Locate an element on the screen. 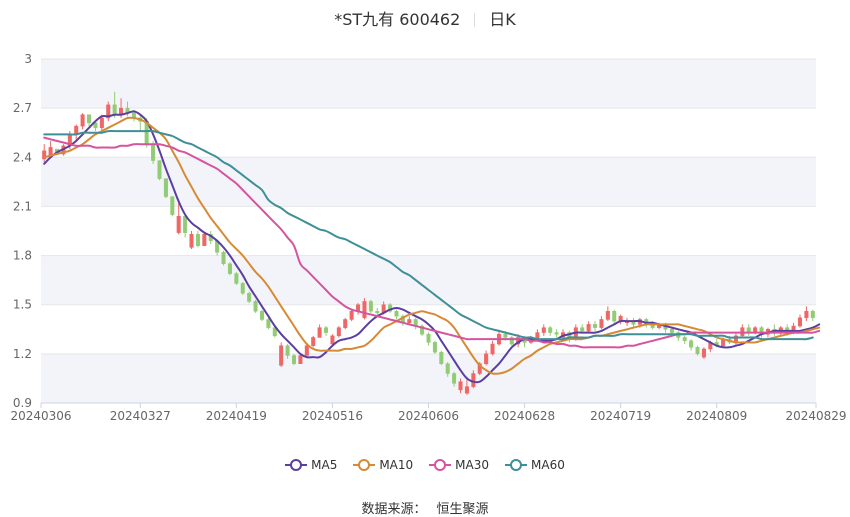 This screenshot has height=517, width=850. legend: MA5 MA10 MA30 MA60 is located at coordinates (425, 465).